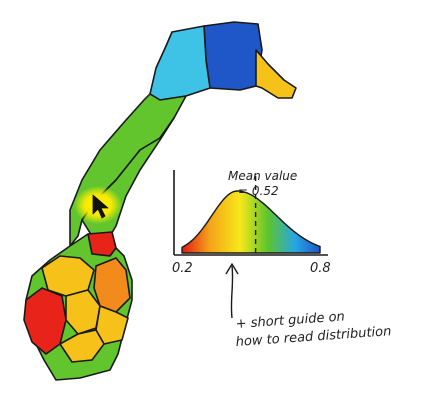  What do you see at coordinates (233, 56) in the screenshot?
I see `map-region-top-right` at bounding box center [233, 56].